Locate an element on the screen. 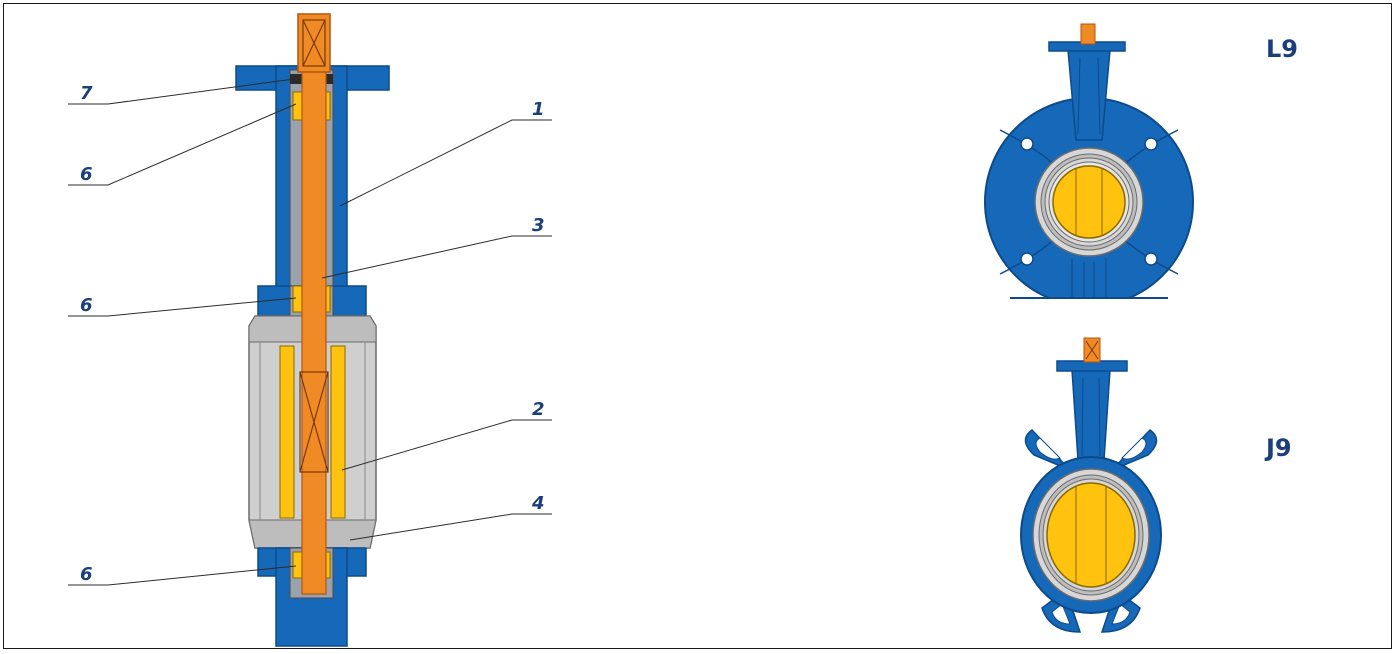  callout-6-mid: 6 is located at coordinates (86, 305).